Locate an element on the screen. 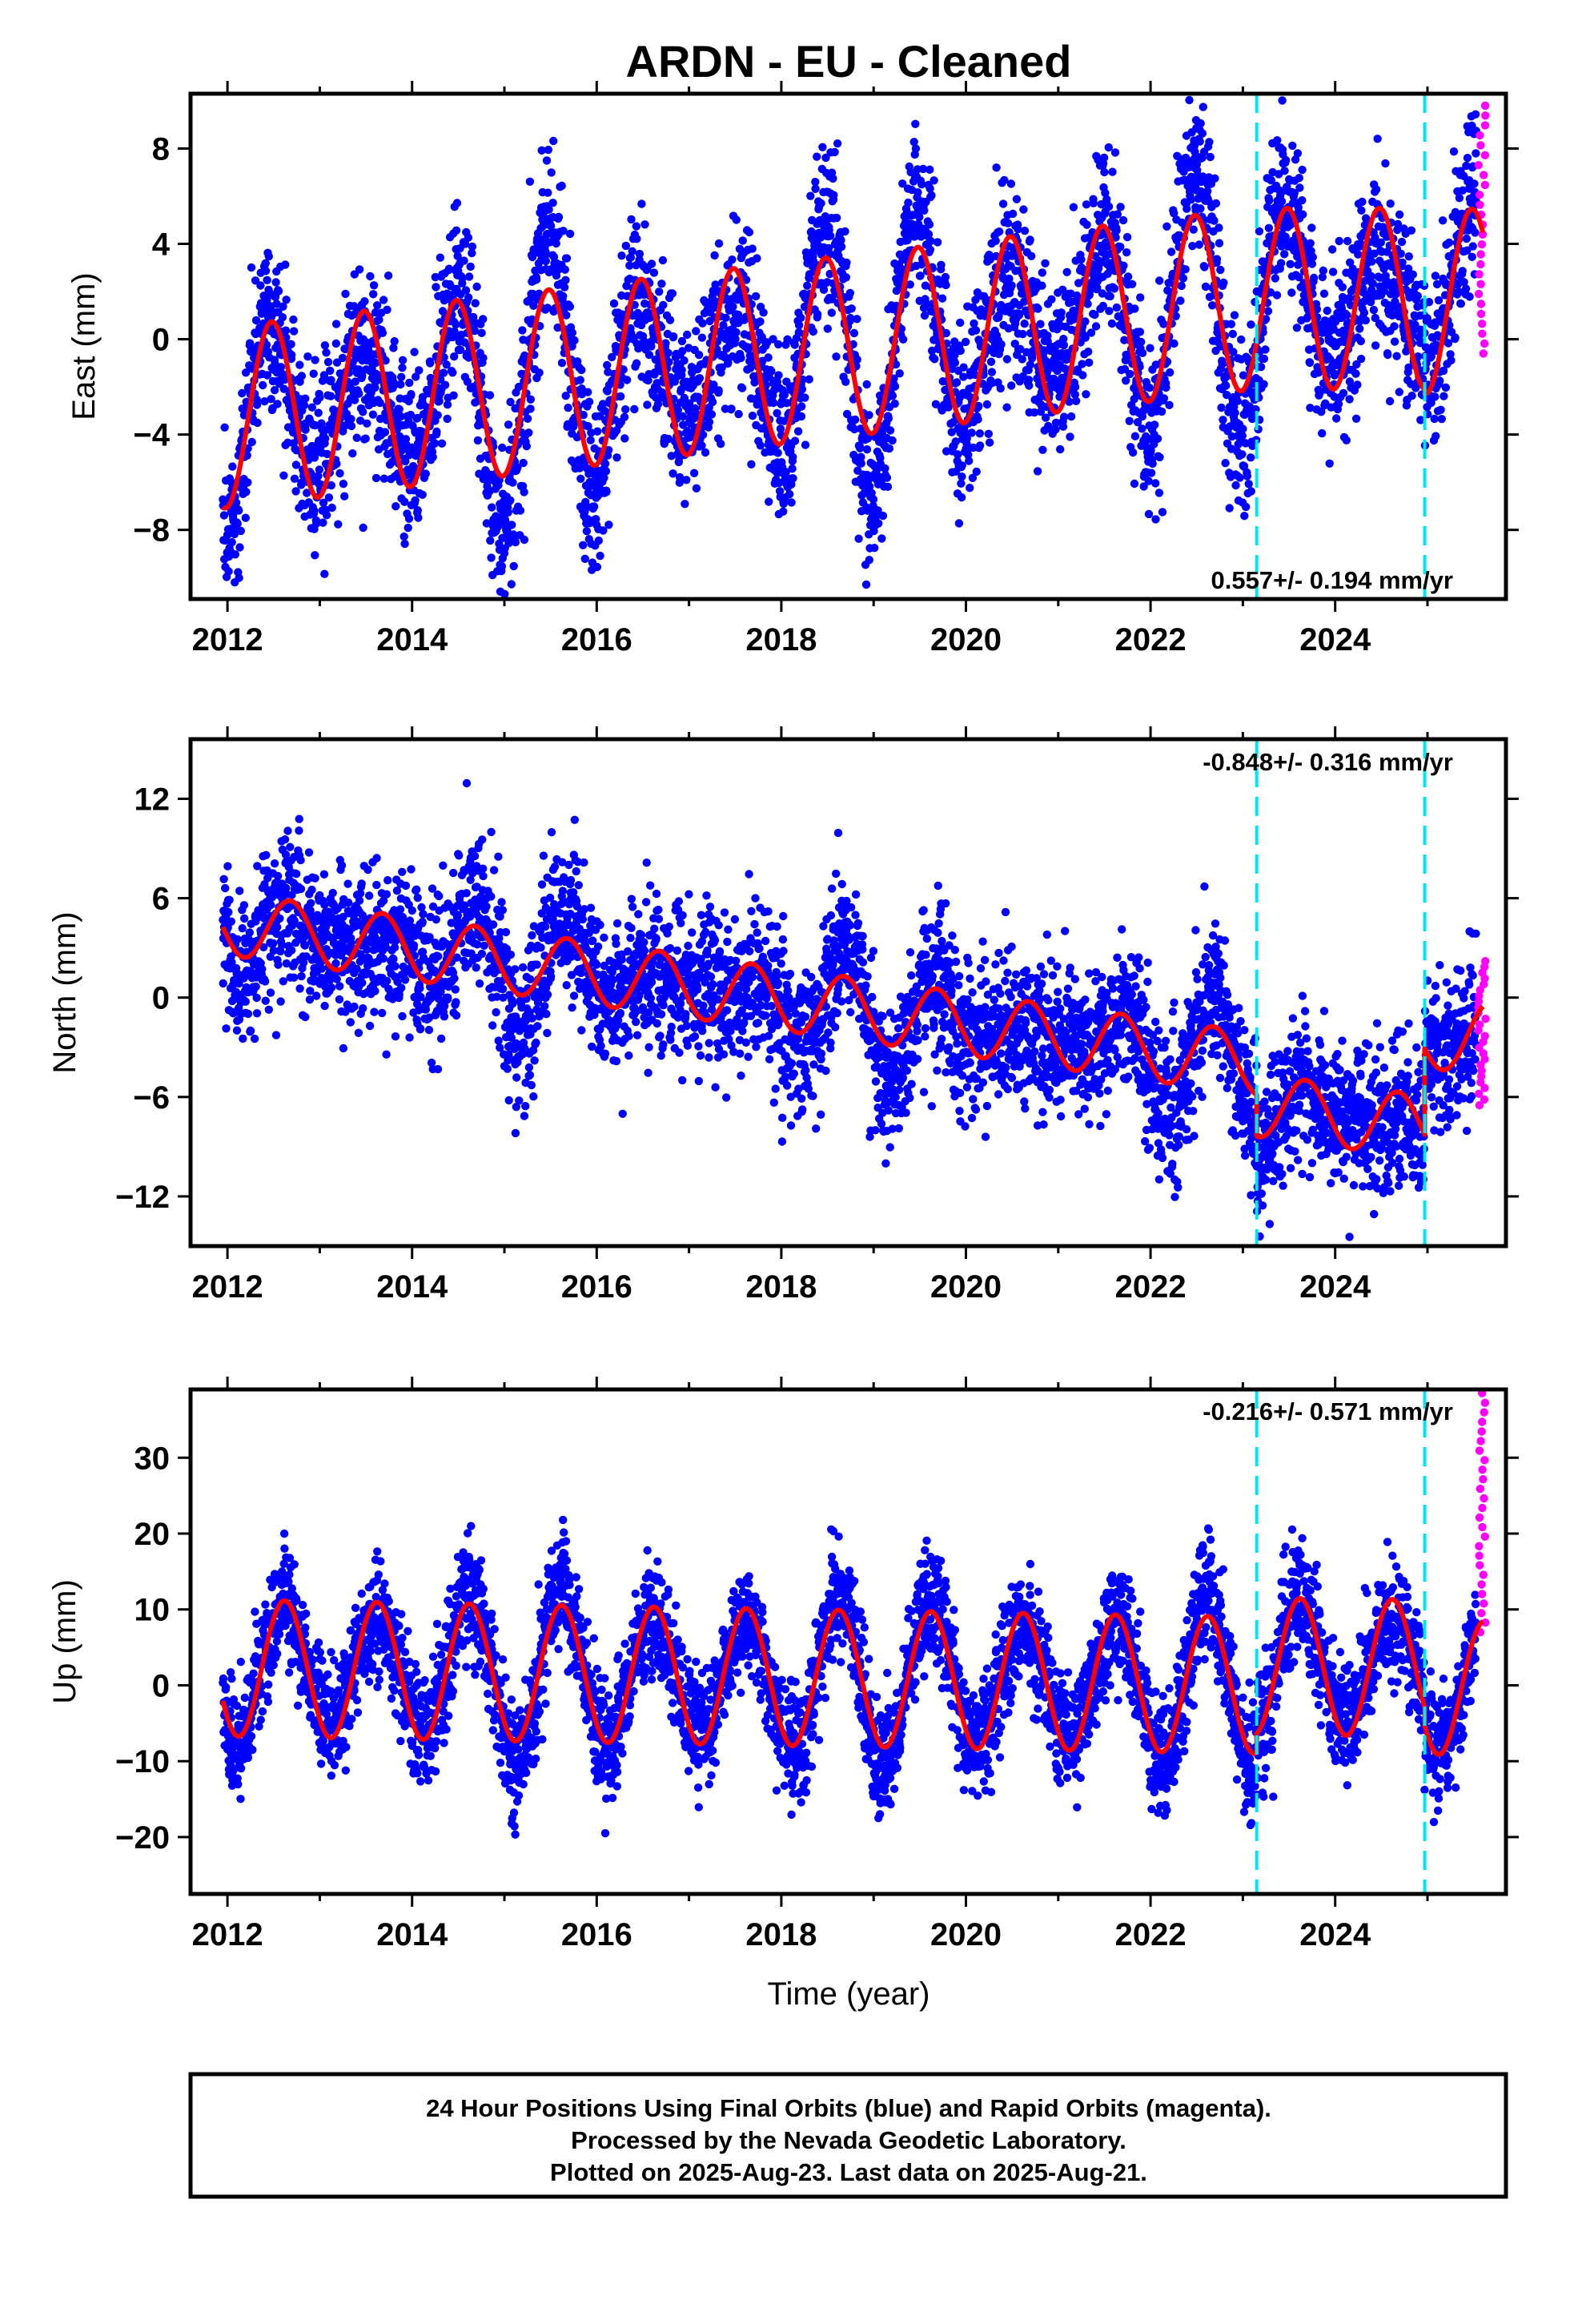 The width and height of the screenshot is (1582, 2324). east-y-tick-label: −8 is located at coordinates (151, 531).